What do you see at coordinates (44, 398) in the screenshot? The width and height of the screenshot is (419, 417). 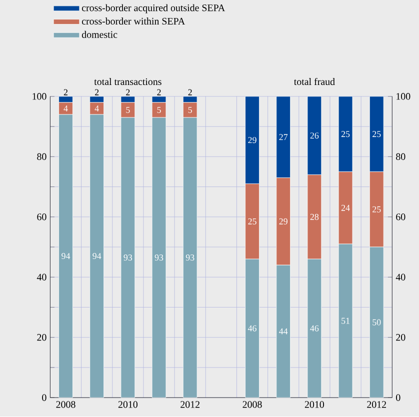 I see `y-tick-label: 0` at bounding box center [44, 398].